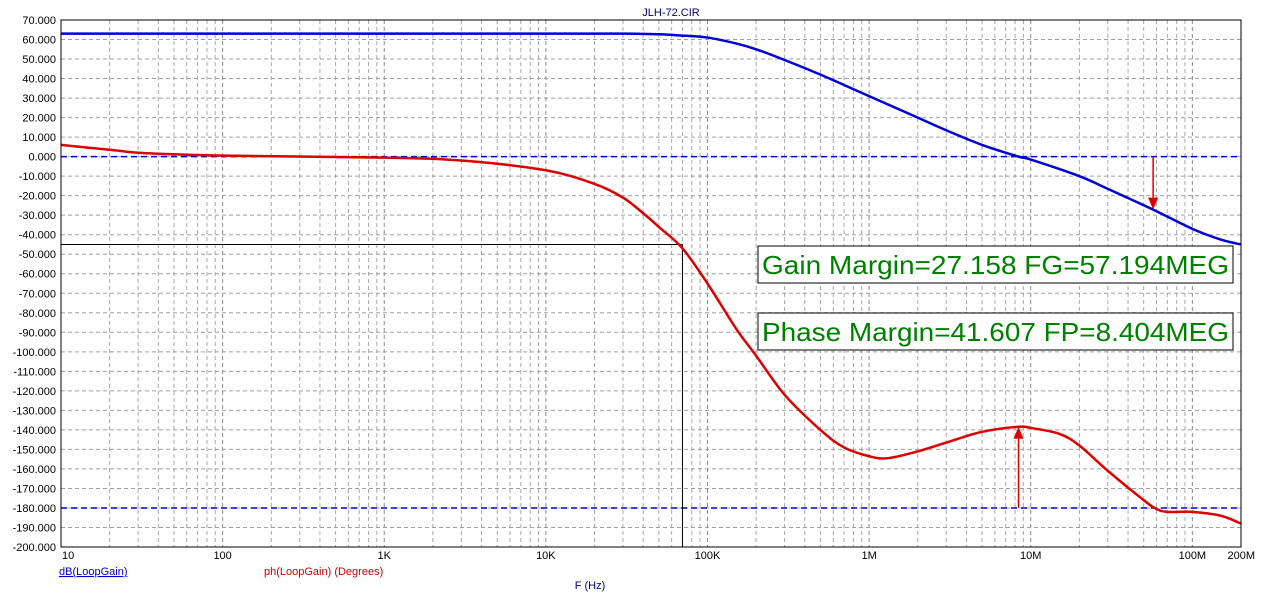 This screenshot has width=1262, height=598. Describe the element at coordinates (323, 572) in the screenshot. I see `legend-entry-phase: ph(LoopGain) (Degrees)` at that location.